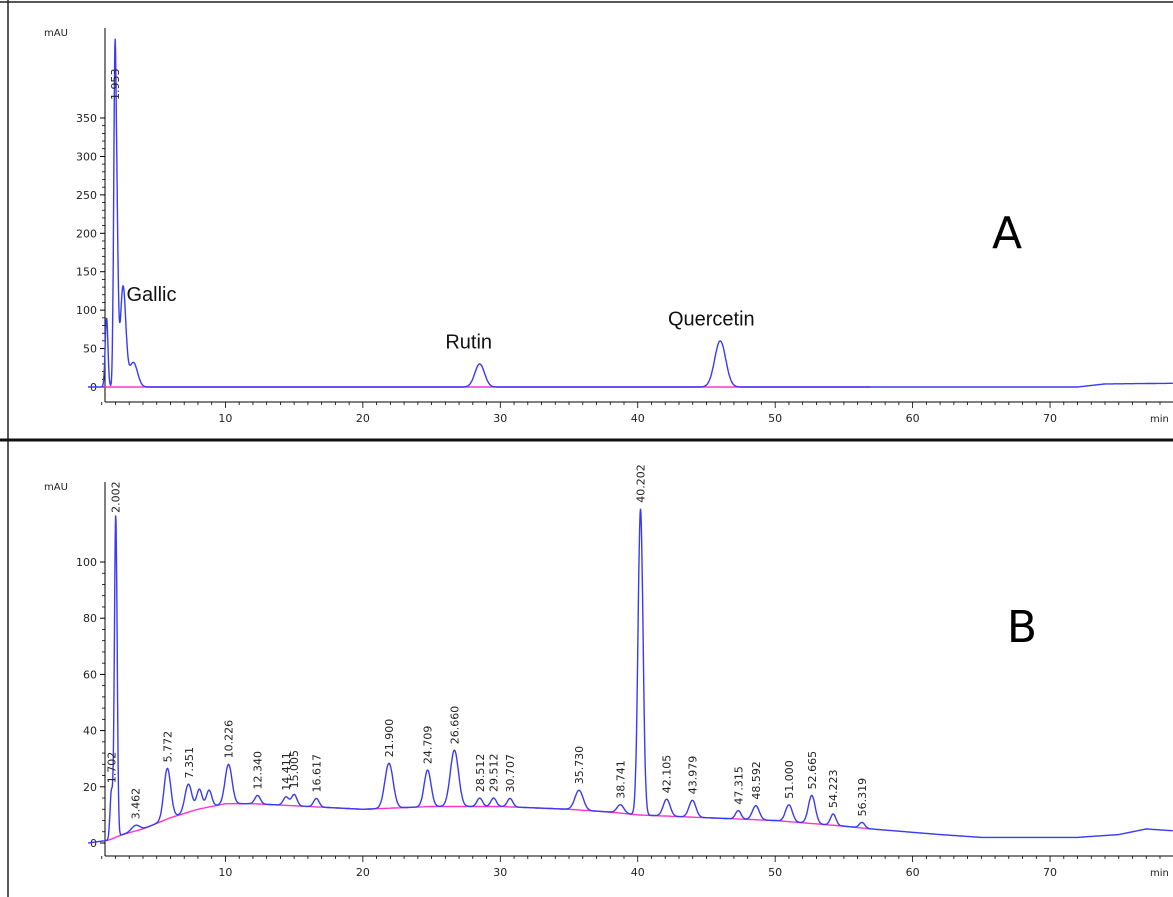 The image size is (1173, 897). I want to click on y-tick-label: 40, so click(90, 731).